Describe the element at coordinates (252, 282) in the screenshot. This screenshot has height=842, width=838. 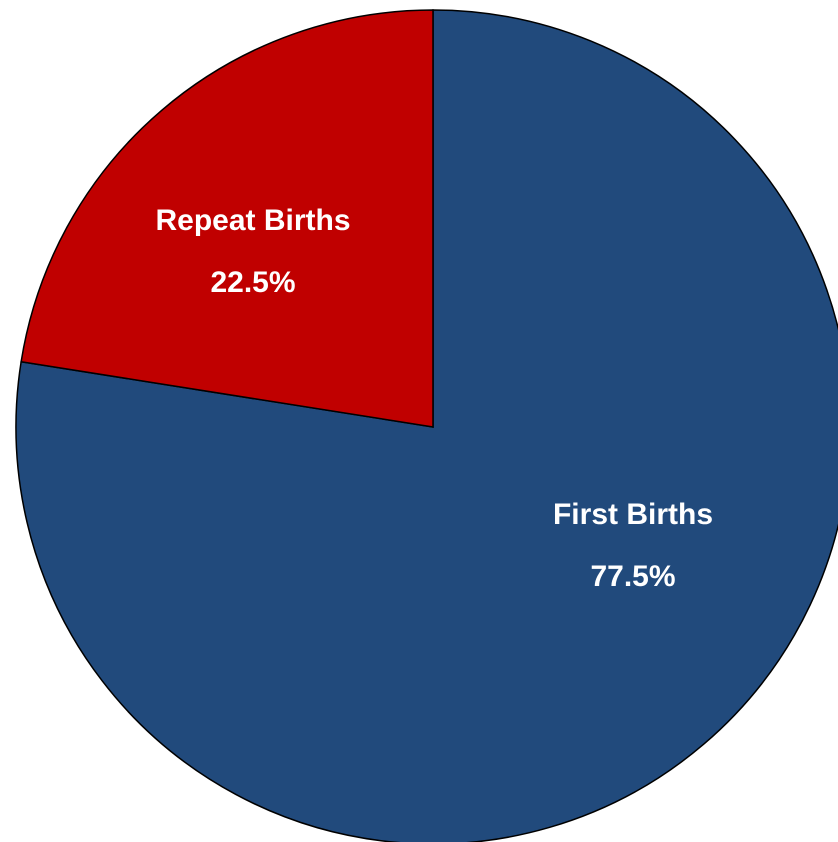
I see `slice-value-label: 22.5%` at that location.